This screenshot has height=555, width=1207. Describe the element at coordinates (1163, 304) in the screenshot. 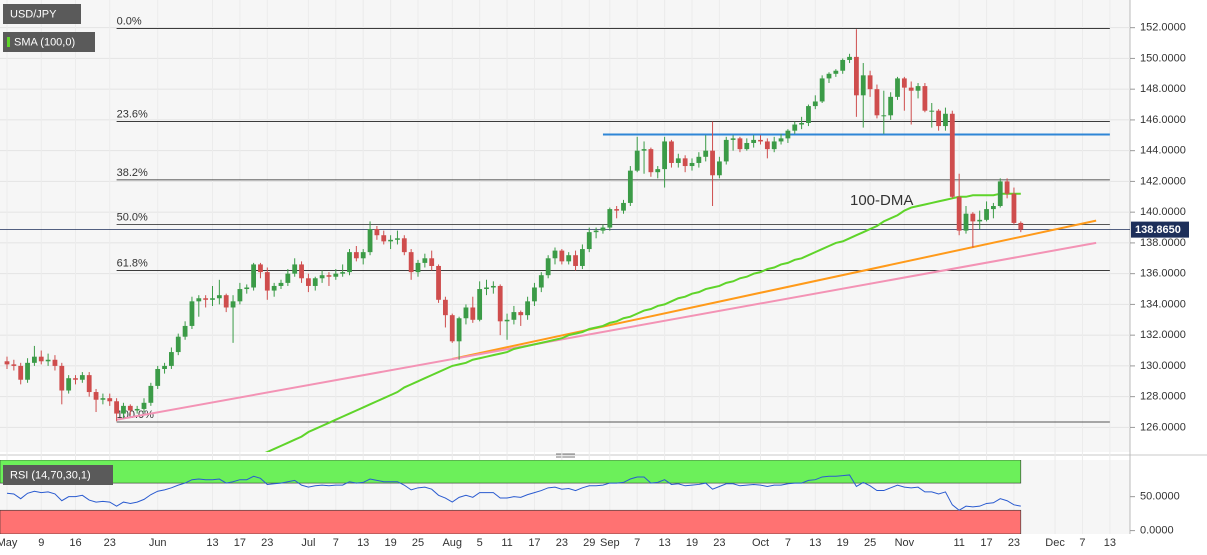

I see `y-tick-label: 134.0000` at that location.